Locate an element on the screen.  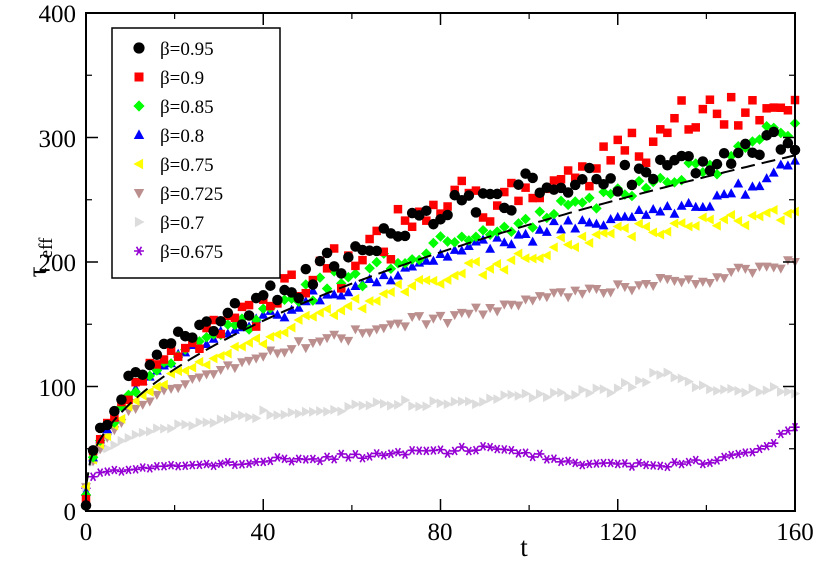
y-axis-title: τ eff is located at coordinates (39, 257).